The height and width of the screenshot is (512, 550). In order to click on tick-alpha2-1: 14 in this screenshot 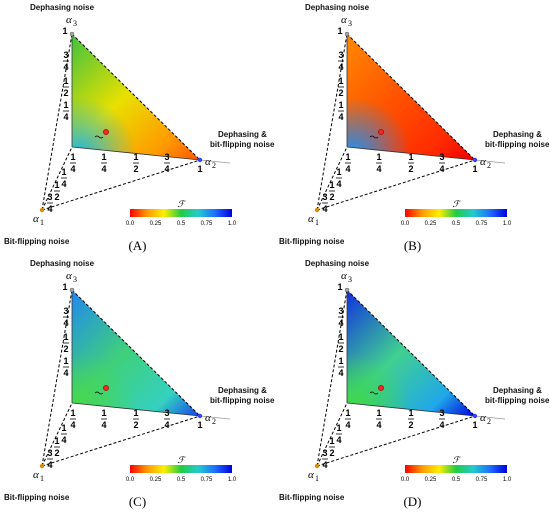, I will do `click(104, 163)`.